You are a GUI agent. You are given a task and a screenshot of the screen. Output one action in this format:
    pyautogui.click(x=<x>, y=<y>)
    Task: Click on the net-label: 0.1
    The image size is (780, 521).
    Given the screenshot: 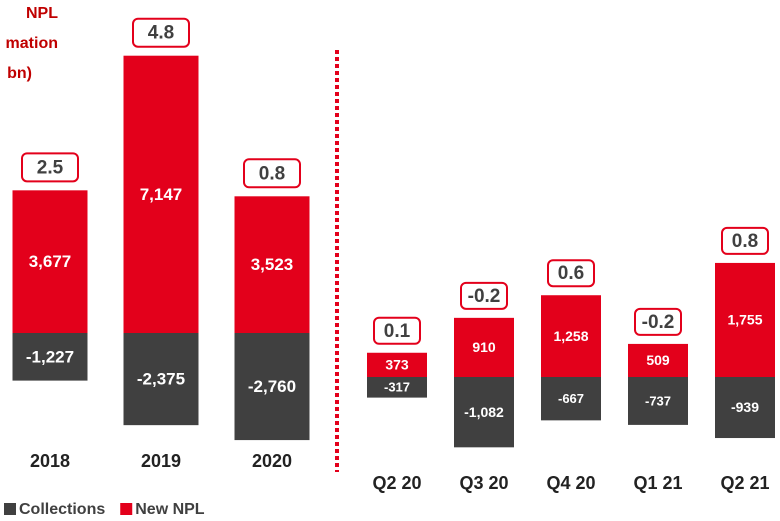 What is the action you would take?
    pyautogui.click(x=397, y=331)
    